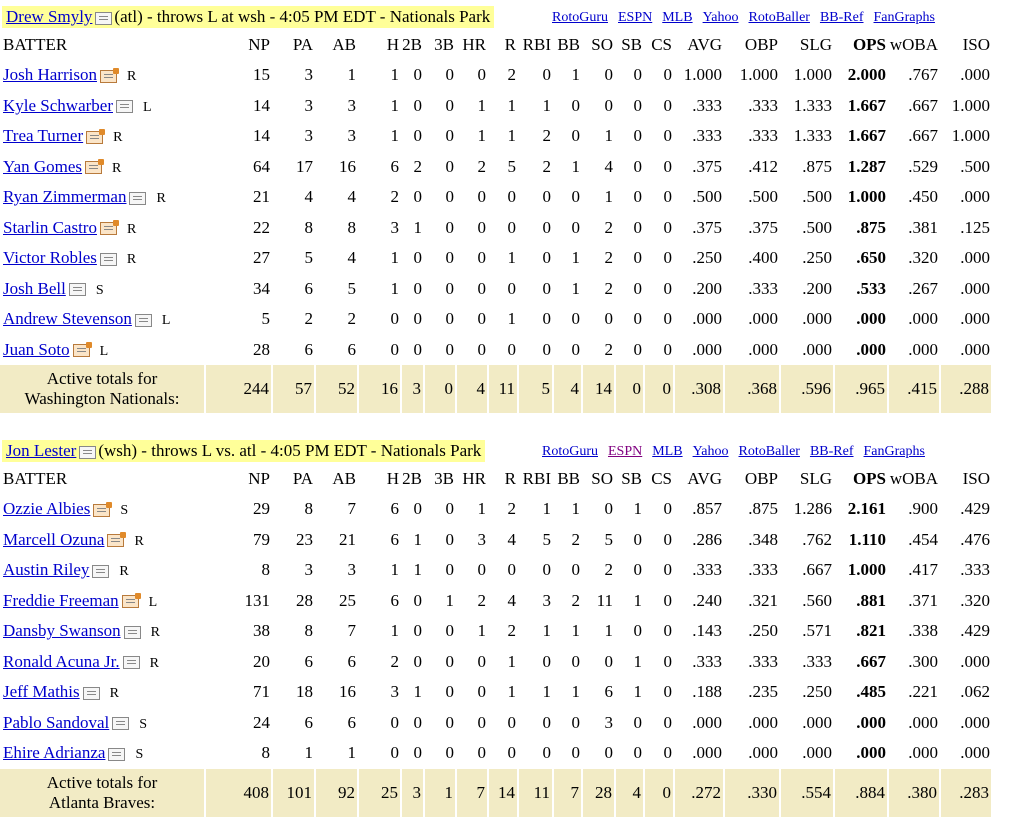 The height and width of the screenshot is (817, 1024). I want to click on batter-name-link: Marcell Ozuna, so click(54, 539).